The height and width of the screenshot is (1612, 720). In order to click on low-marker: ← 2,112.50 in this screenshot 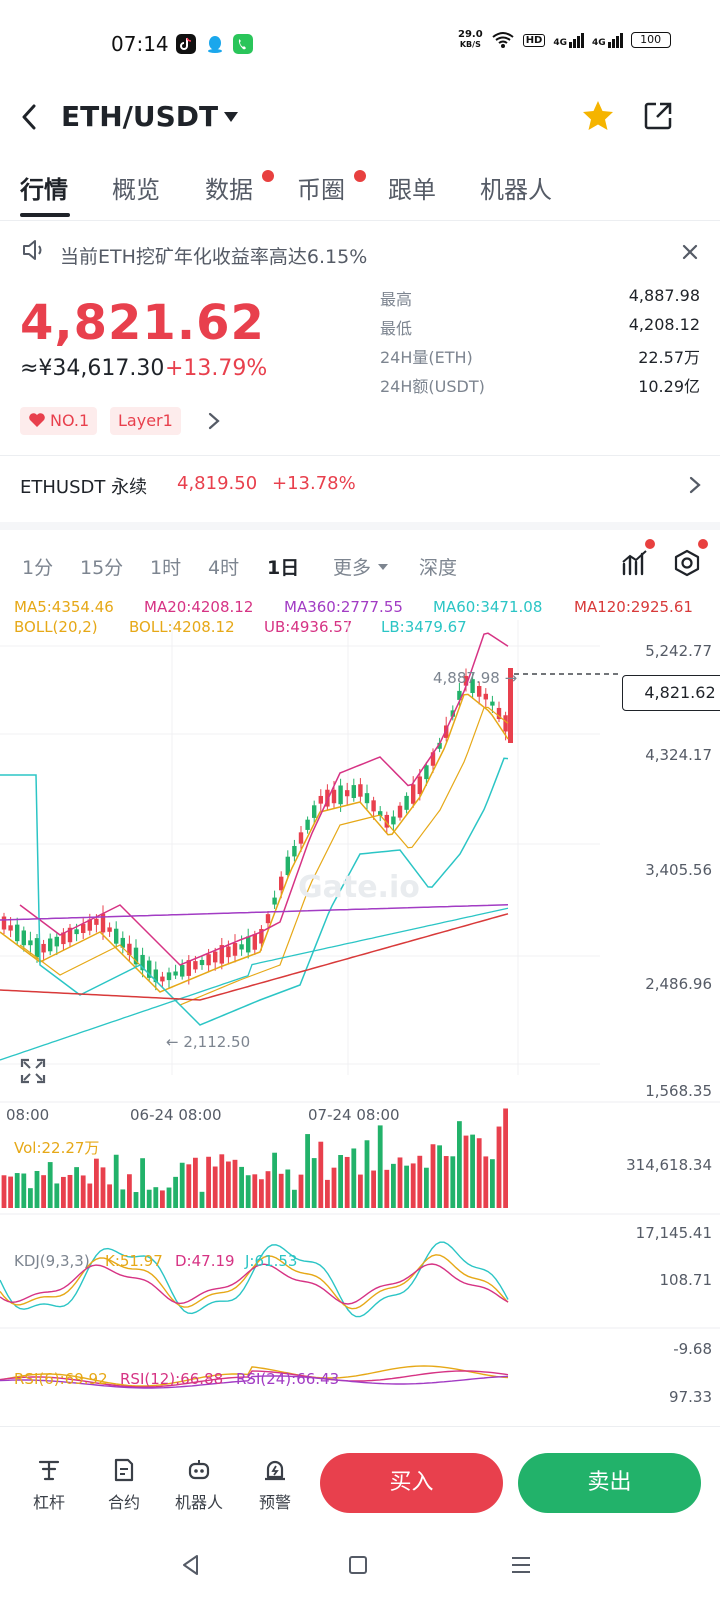, I will do `click(208, 1042)`.